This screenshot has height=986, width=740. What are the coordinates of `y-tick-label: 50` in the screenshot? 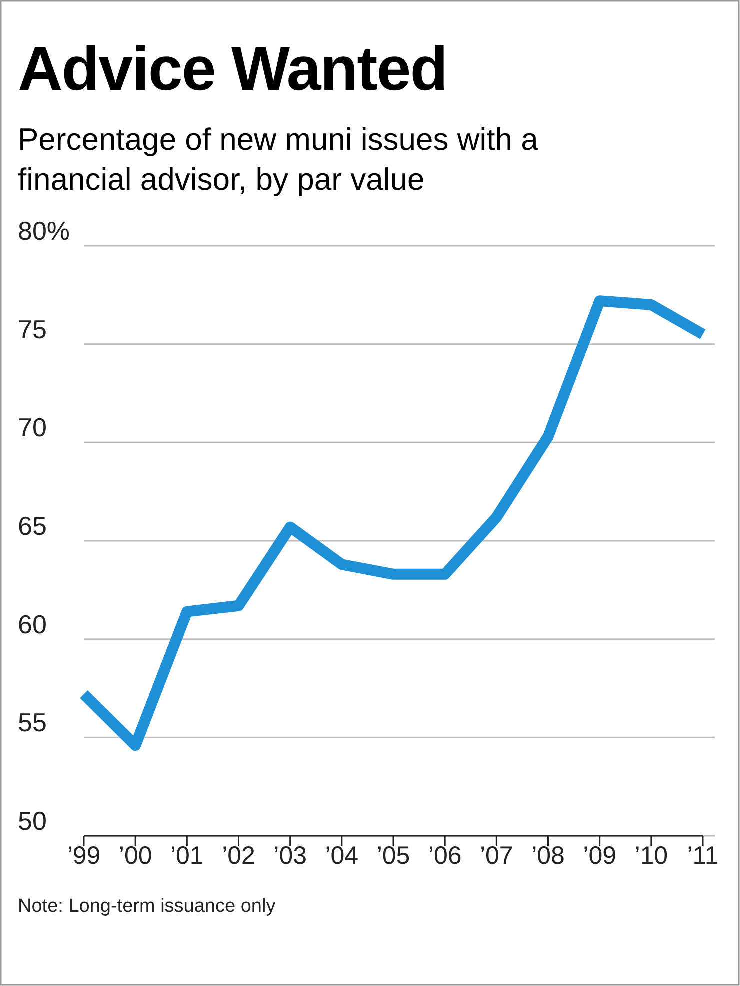 It's located at (32, 821).